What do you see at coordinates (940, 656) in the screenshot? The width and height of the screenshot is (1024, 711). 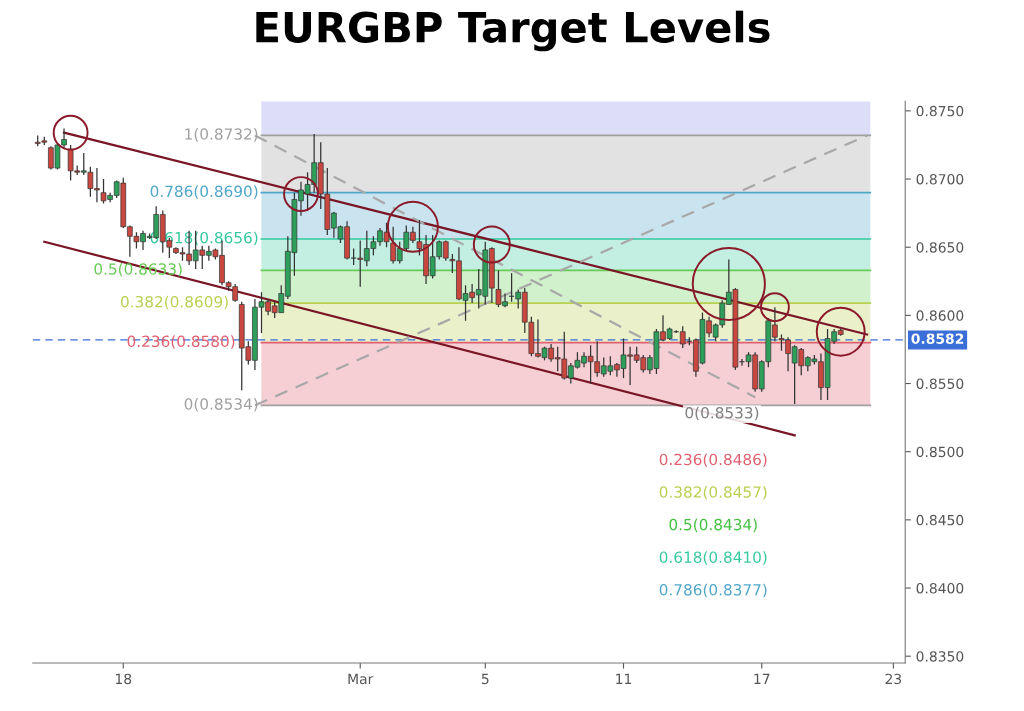 I see `y-tick-label: 0.8350` at bounding box center [940, 656].